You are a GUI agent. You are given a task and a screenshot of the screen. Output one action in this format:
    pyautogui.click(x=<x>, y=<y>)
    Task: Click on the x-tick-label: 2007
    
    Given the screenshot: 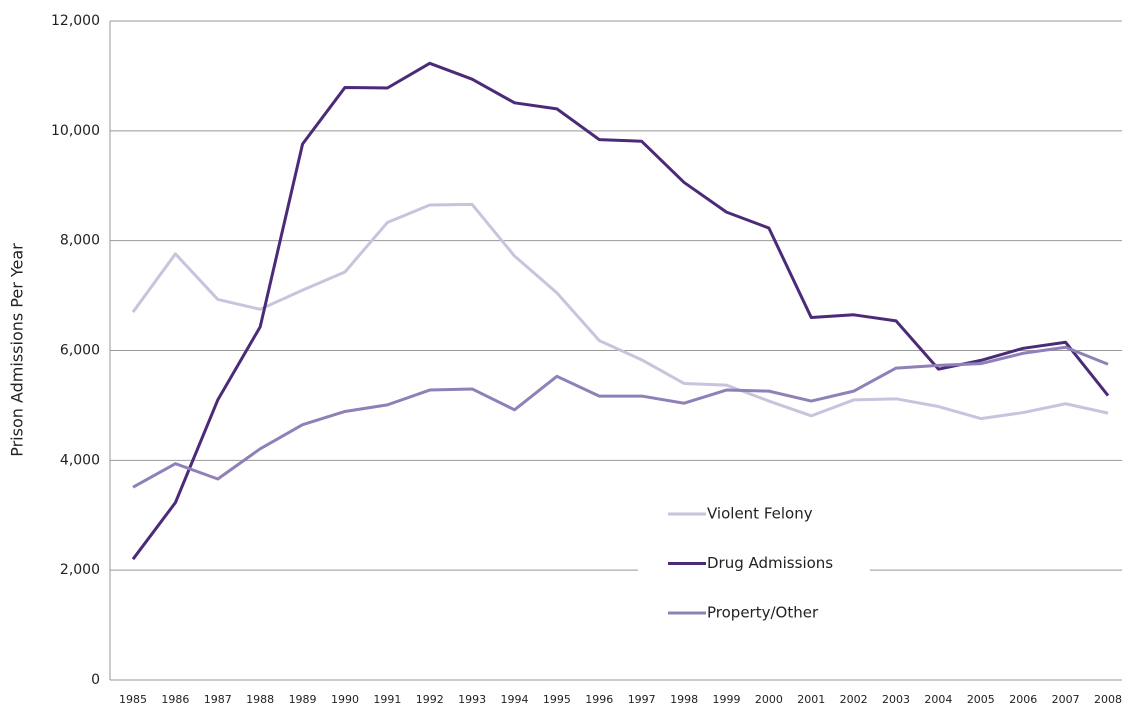 What is the action you would take?
    pyautogui.click(x=1066, y=699)
    